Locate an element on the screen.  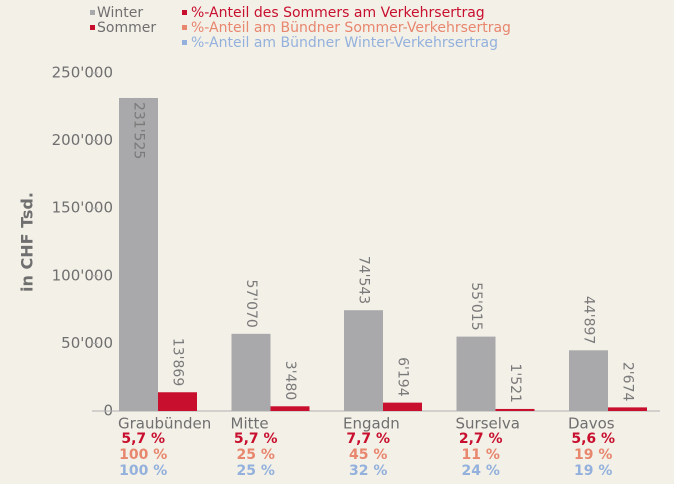
share-label: 11 % is located at coordinates (480, 455).